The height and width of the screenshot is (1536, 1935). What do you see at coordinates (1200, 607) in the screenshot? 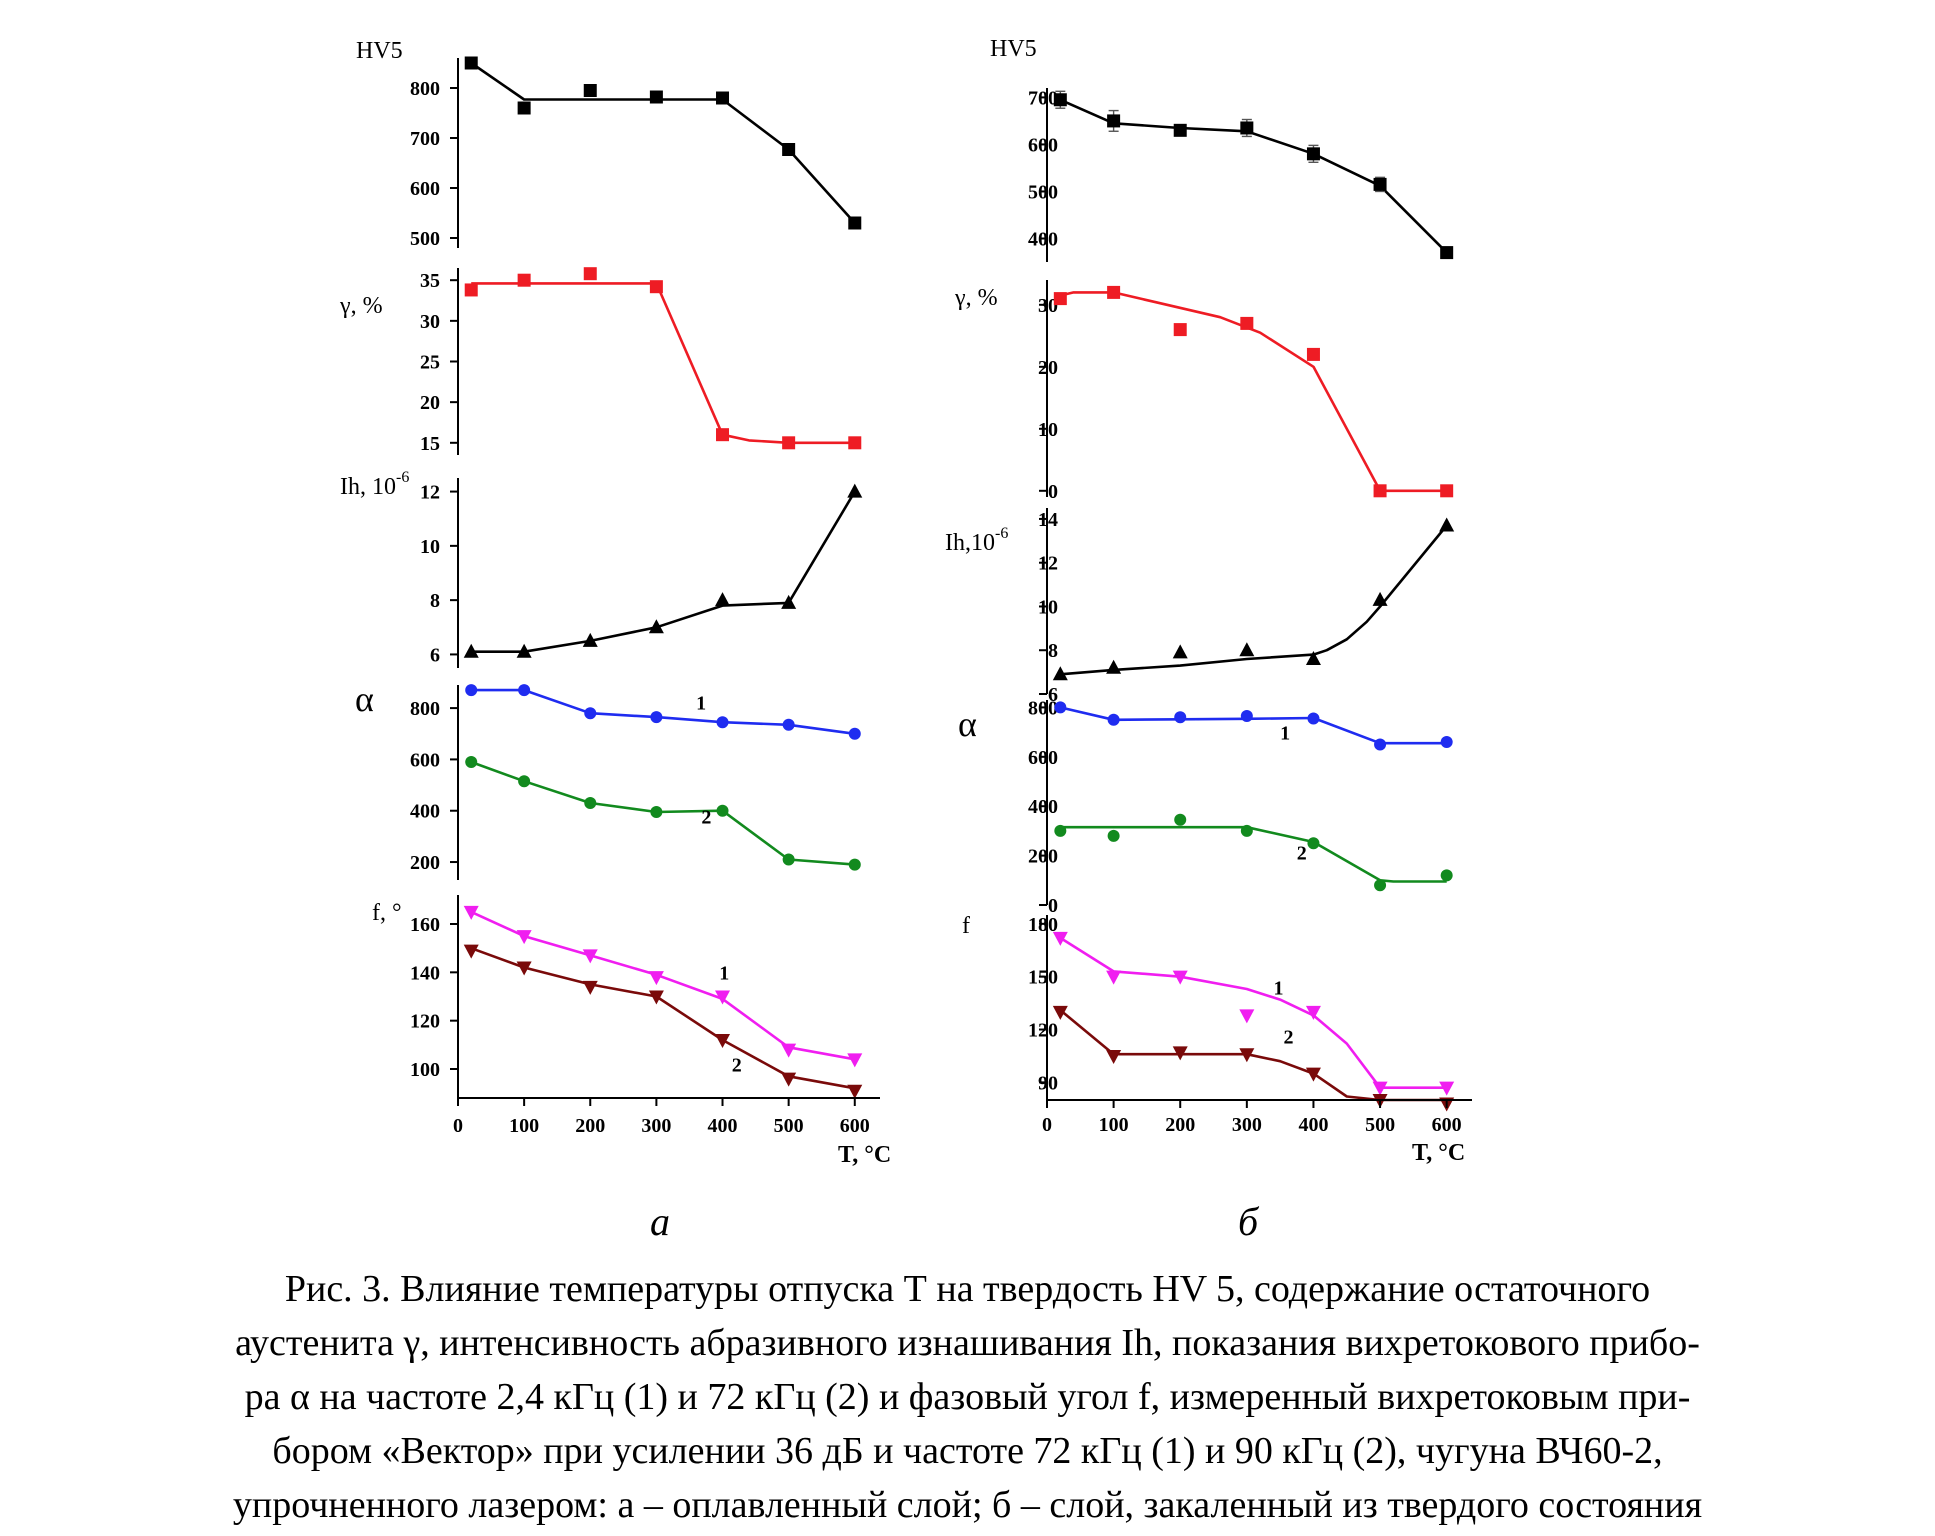
I see `subplot-3: 6 8 10 12 14 Ih,10-6` at bounding box center [1200, 607].